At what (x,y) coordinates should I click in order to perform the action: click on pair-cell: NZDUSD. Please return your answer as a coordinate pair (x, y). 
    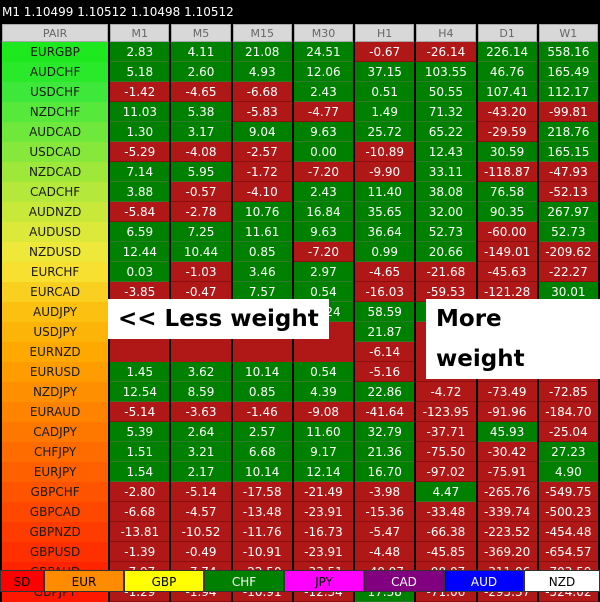
    Looking at the image, I should click on (55, 252).